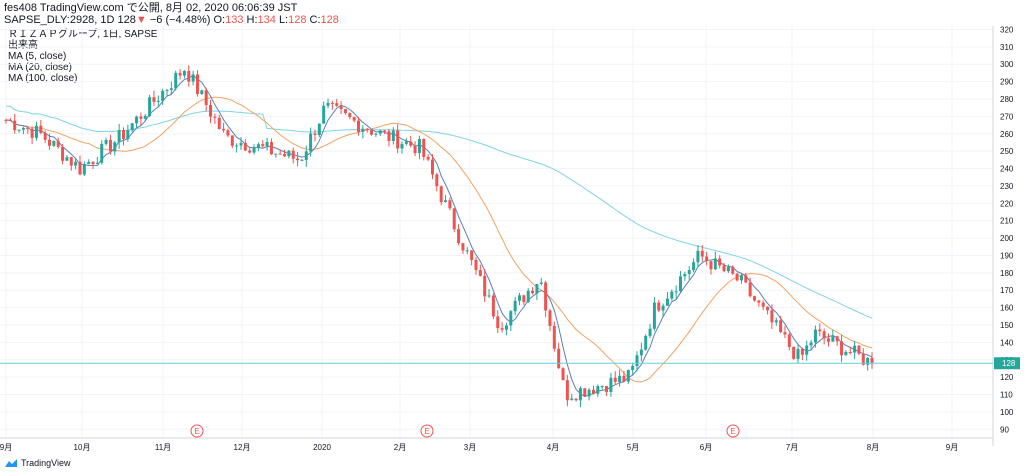 The height and width of the screenshot is (476, 1024). Describe the element at coordinates (1007, 363) in the screenshot. I see `last-price-tag` at that location.